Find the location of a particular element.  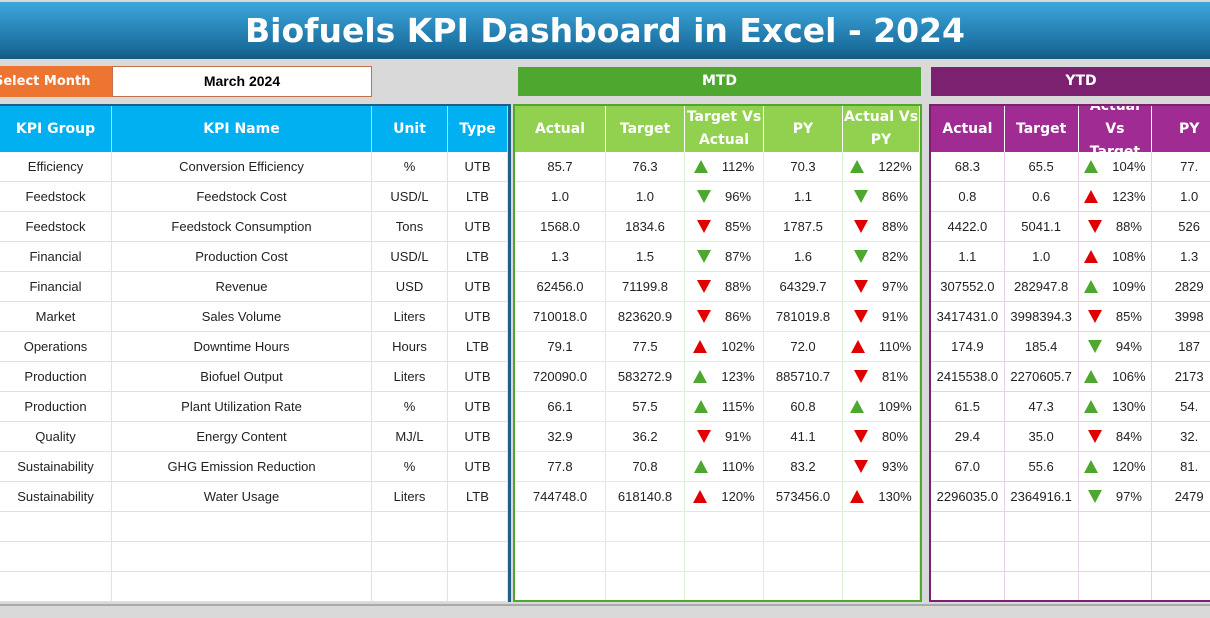

percent-value: 91% is located at coordinates (738, 436).